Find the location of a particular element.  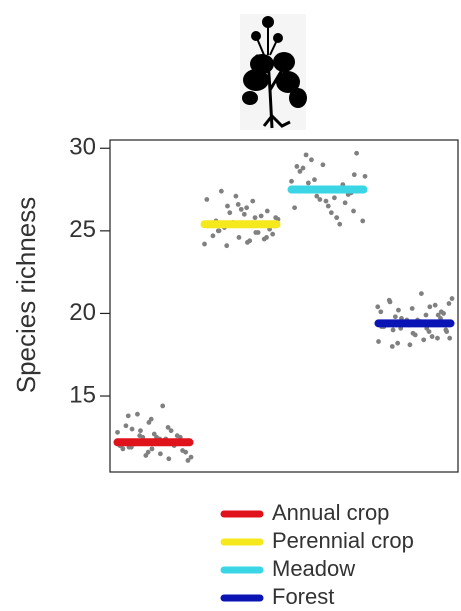

legend-label: Forest is located at coordinates (303, 596).